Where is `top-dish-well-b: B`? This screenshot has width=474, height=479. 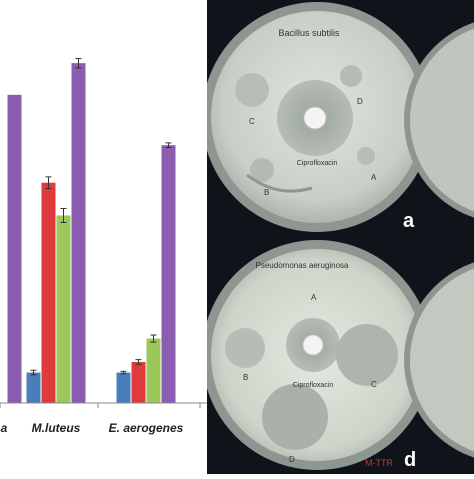 top-dish-well-b: B is located at coordinates (266, 192).